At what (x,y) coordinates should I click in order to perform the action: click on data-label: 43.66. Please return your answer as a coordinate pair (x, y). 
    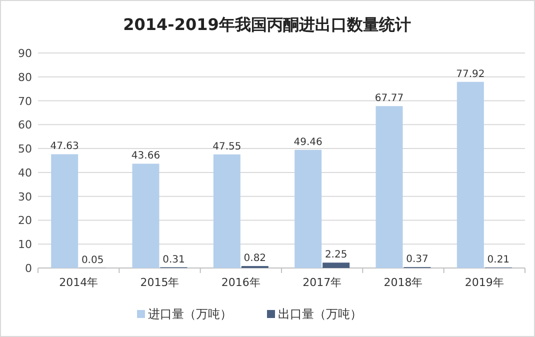
    Looking at the image, I should click on (145, 156).